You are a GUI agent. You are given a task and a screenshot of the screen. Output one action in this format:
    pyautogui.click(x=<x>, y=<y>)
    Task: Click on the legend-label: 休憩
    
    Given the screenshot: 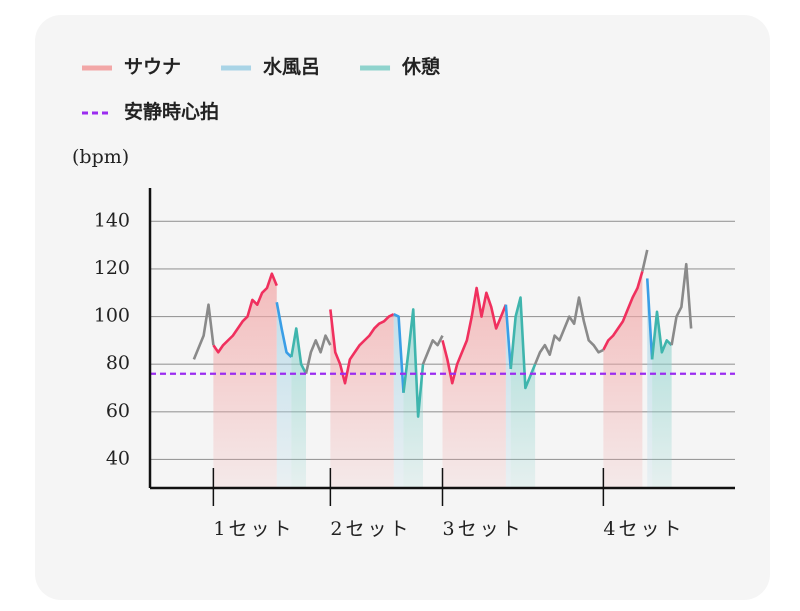 What is the action you would take?
    pyautogui.click(x=420, y=66)
    